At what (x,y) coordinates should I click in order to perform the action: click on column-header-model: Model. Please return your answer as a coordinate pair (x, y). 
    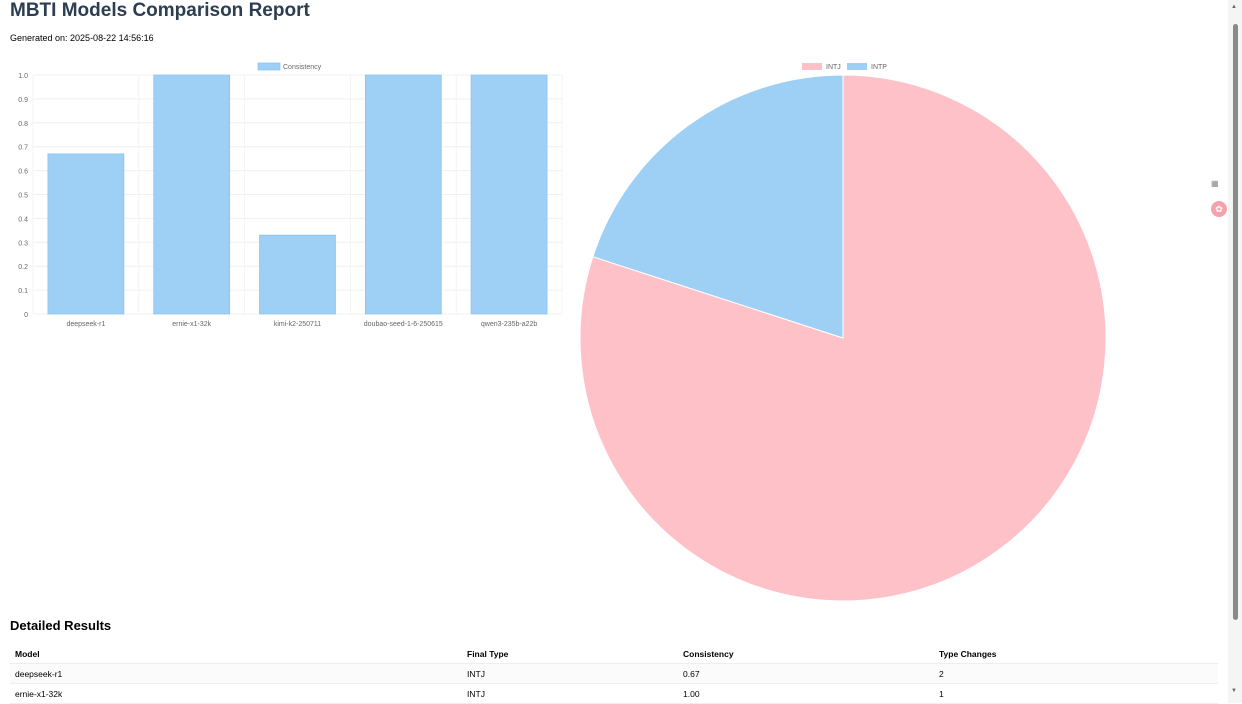
    Looking at the image, I should click on (236, 654).